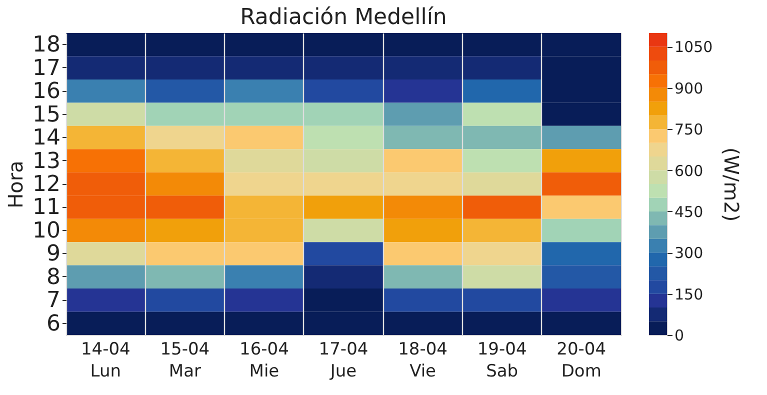  Describe the element at coordinates (689, 171) in the screenshot. I see `color-bar-label: 600` at that location.